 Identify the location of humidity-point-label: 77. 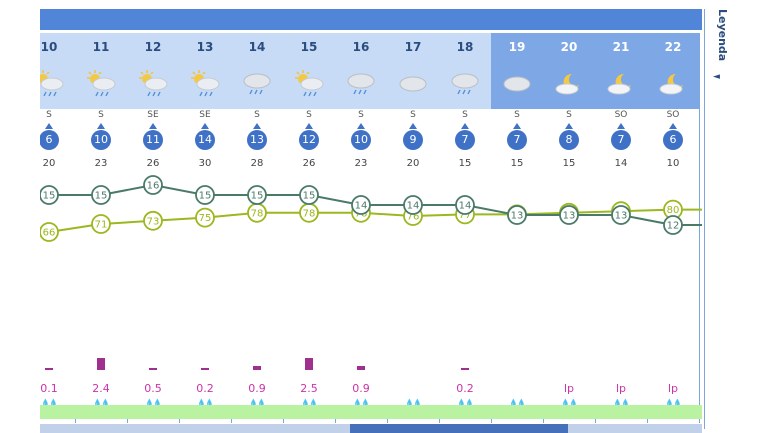
(465, 215).